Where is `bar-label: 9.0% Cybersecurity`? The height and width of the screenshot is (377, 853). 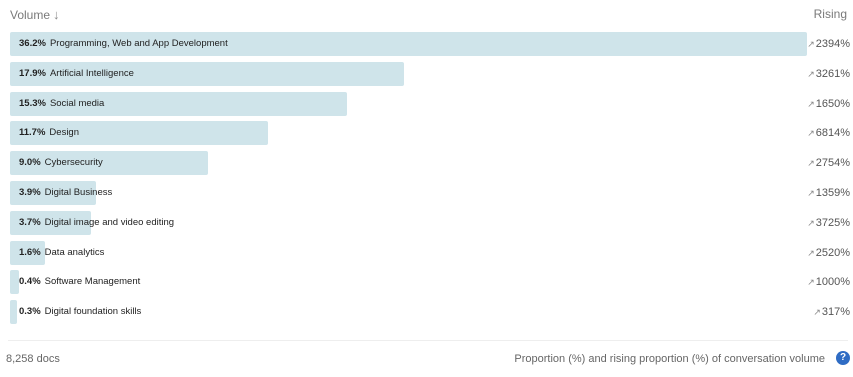 bar-label: 9.0% Cybersecurity is located at coordinates (61, 163).